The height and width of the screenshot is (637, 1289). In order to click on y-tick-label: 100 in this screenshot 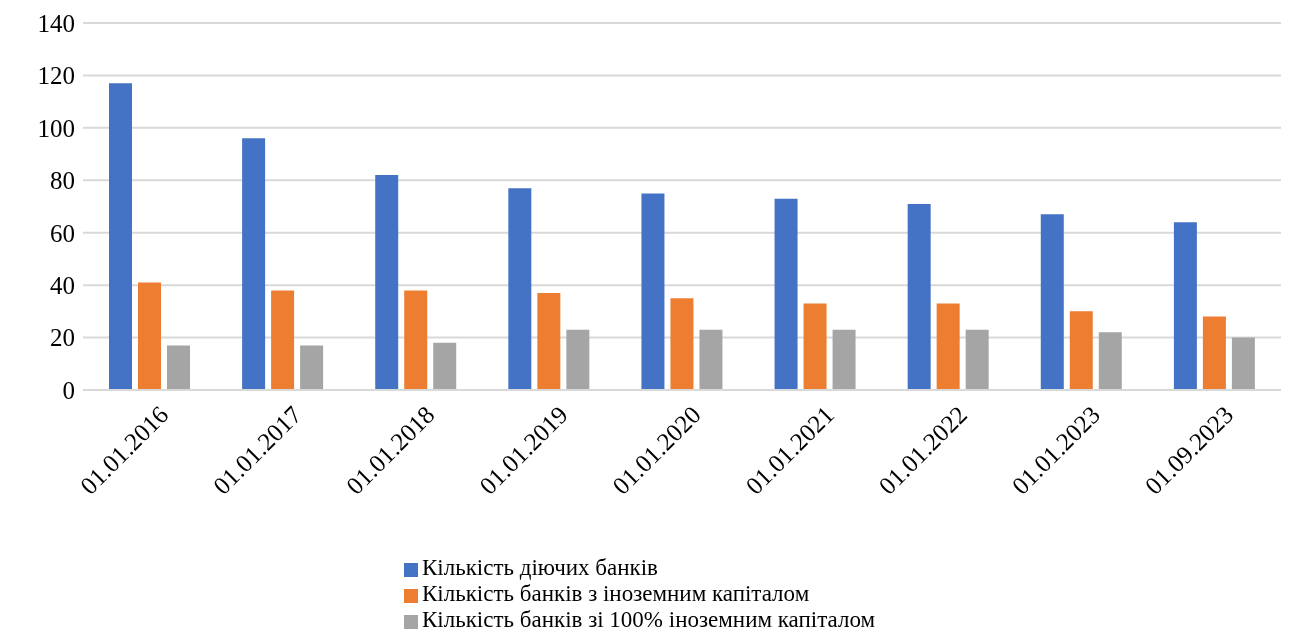, I will do `click(56, 128)`.